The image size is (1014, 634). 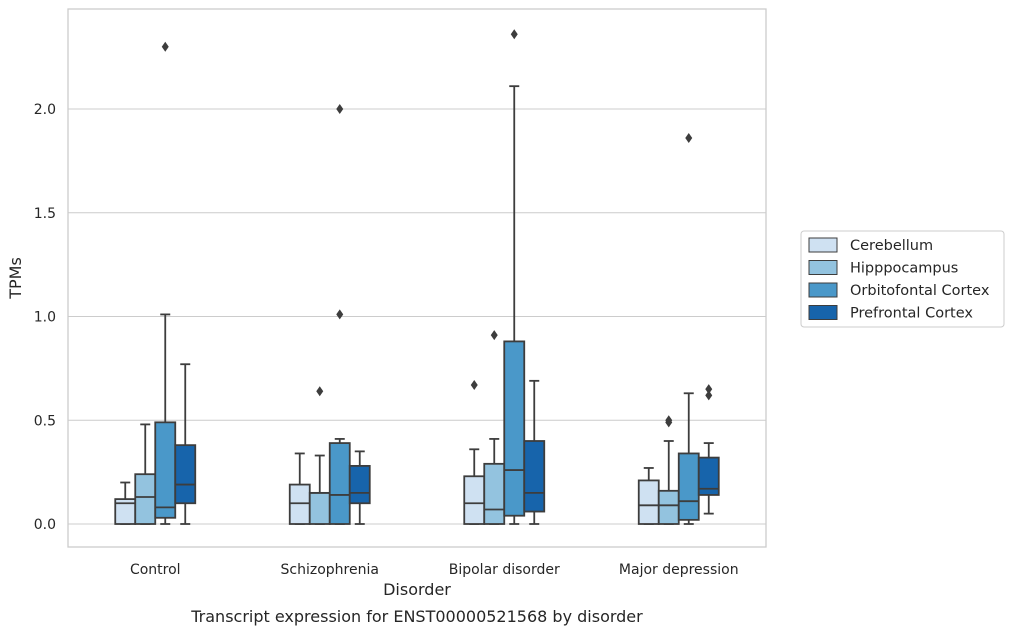 I want to click on y-tick-label: 0.5, so click(x=45, y=421).